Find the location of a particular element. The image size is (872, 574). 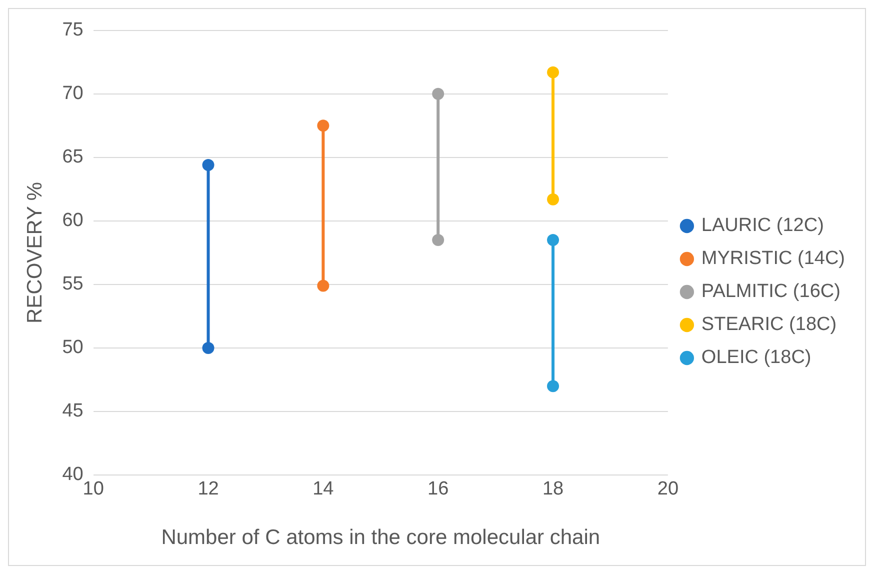

legend-label: PALMITIC (16C) is located at coordinates (770, 291).